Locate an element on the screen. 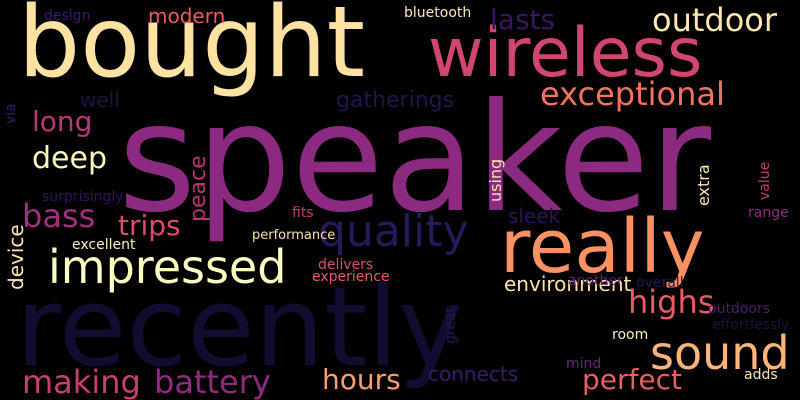 The height and width of the screenshot is (400, 800). word-sleek: peace is located at coordinates (198, 188).